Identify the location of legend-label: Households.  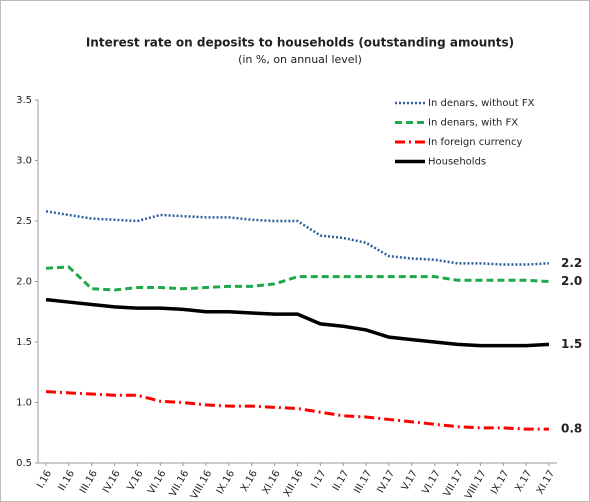
(457, 162).